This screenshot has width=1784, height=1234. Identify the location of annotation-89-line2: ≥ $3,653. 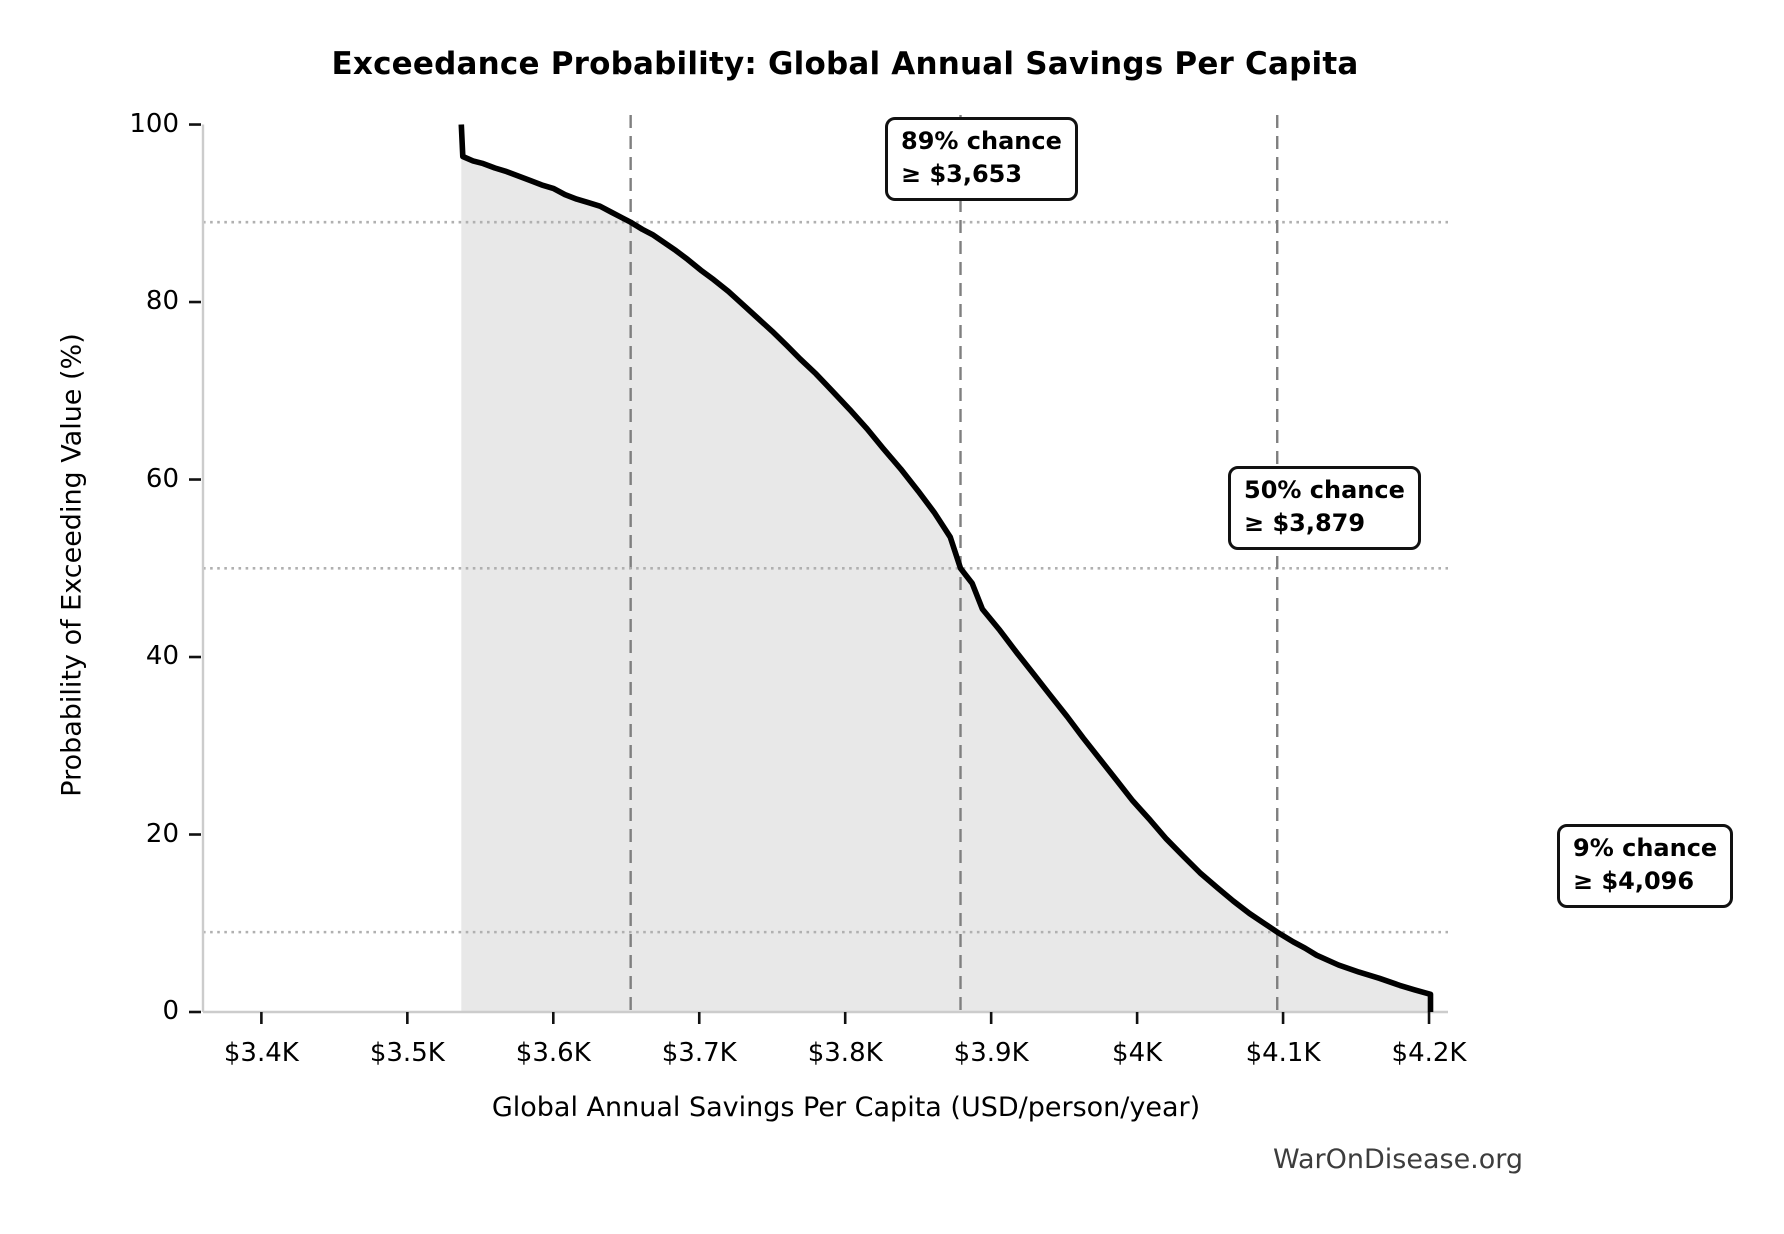
(962, 174).